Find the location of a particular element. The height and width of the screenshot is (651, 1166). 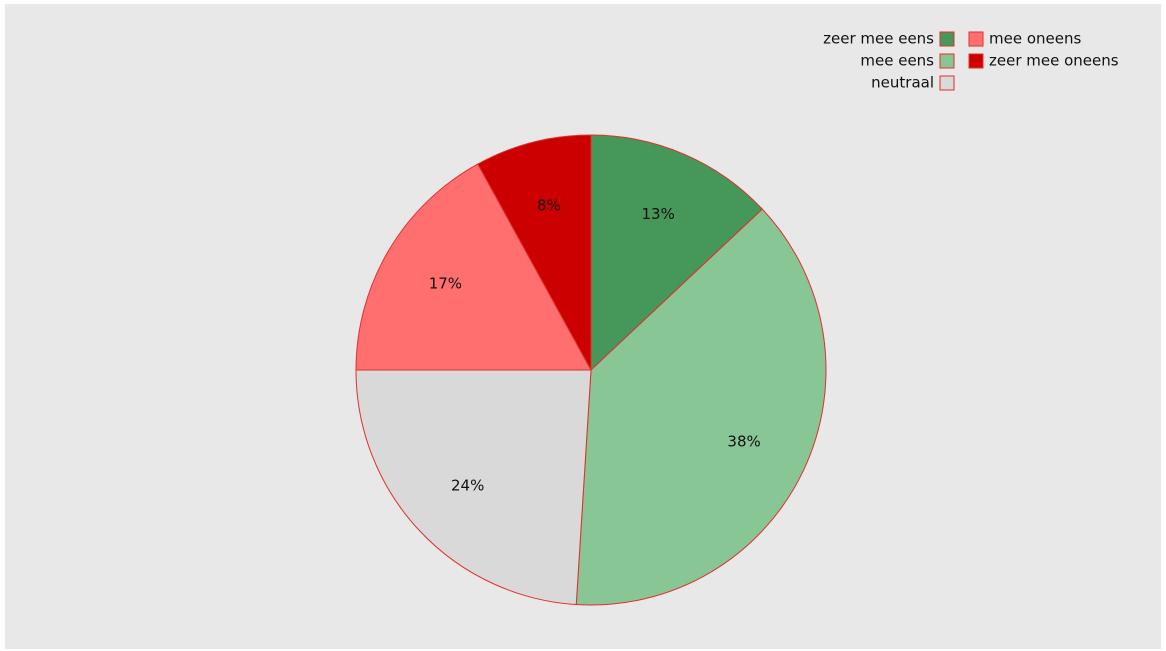

legend-swatch-mee-oneens is located at coordinates (976, 39).